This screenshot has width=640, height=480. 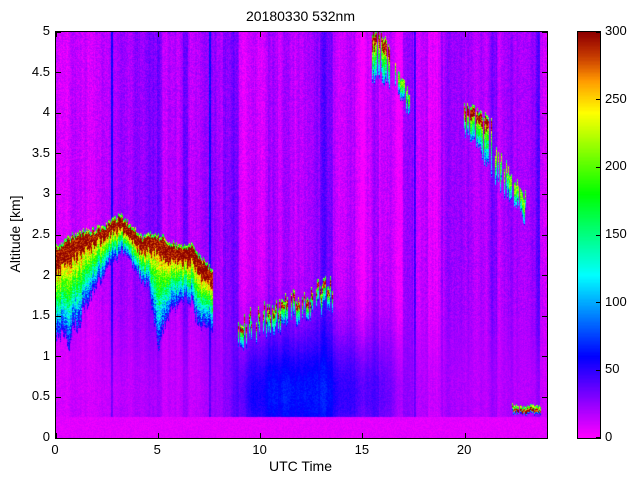 What do you see at coordinates (300, 466) in the screenshot?
I see `x-axis-label: UTC Time` at bounding box center [300, 466].